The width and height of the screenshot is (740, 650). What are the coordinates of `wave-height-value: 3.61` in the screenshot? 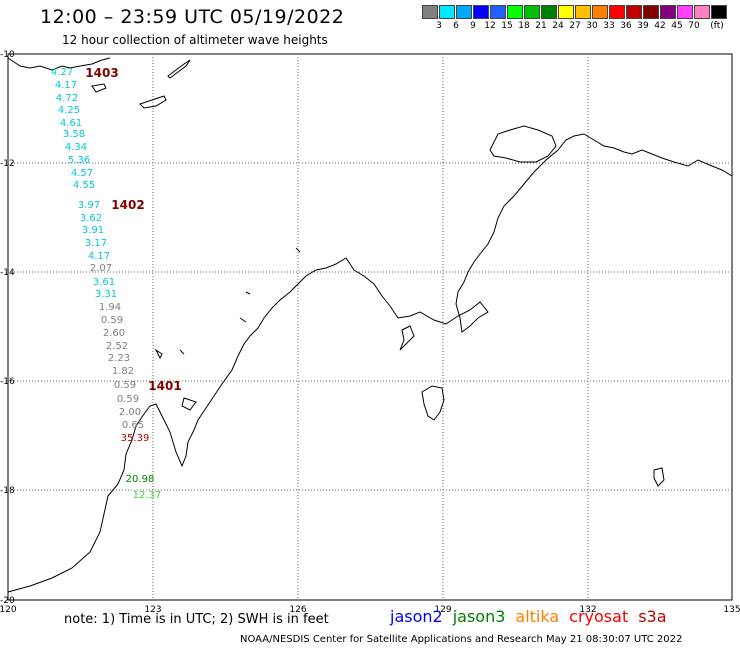 It's located at (104, 282).